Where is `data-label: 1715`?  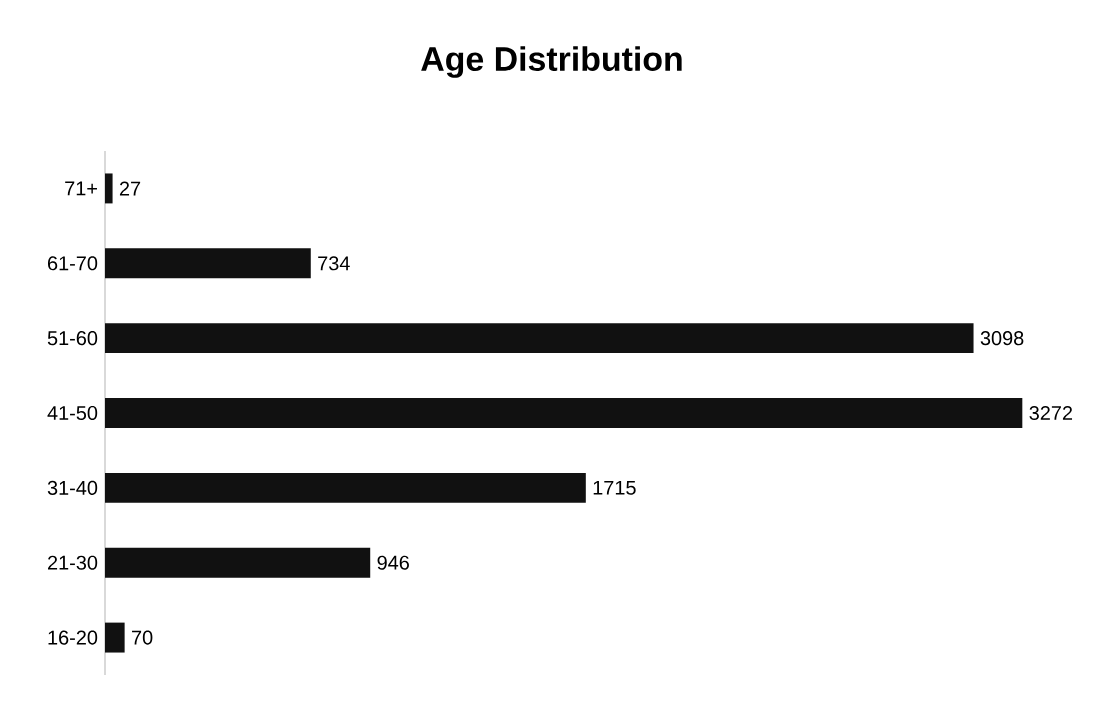
data-label: 1715 is located at coordinates (614, 487).